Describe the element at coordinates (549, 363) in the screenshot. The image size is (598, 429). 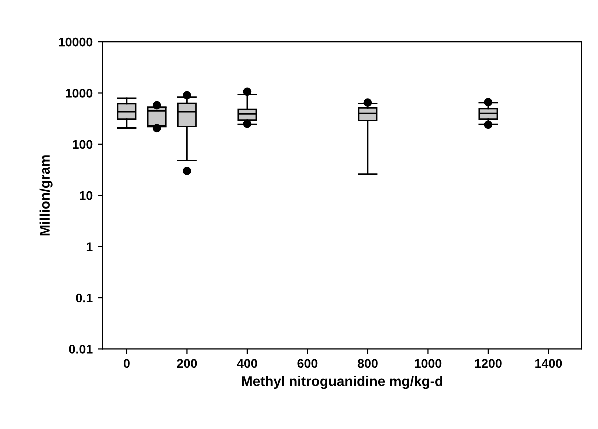
I see `x-tick-label: 1400` at that location.